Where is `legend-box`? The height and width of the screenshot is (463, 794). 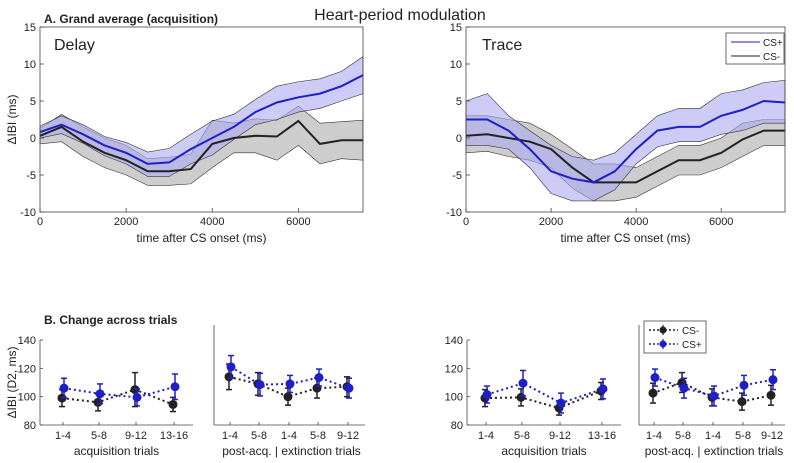
legend-box is located at coordinates (675, 337).